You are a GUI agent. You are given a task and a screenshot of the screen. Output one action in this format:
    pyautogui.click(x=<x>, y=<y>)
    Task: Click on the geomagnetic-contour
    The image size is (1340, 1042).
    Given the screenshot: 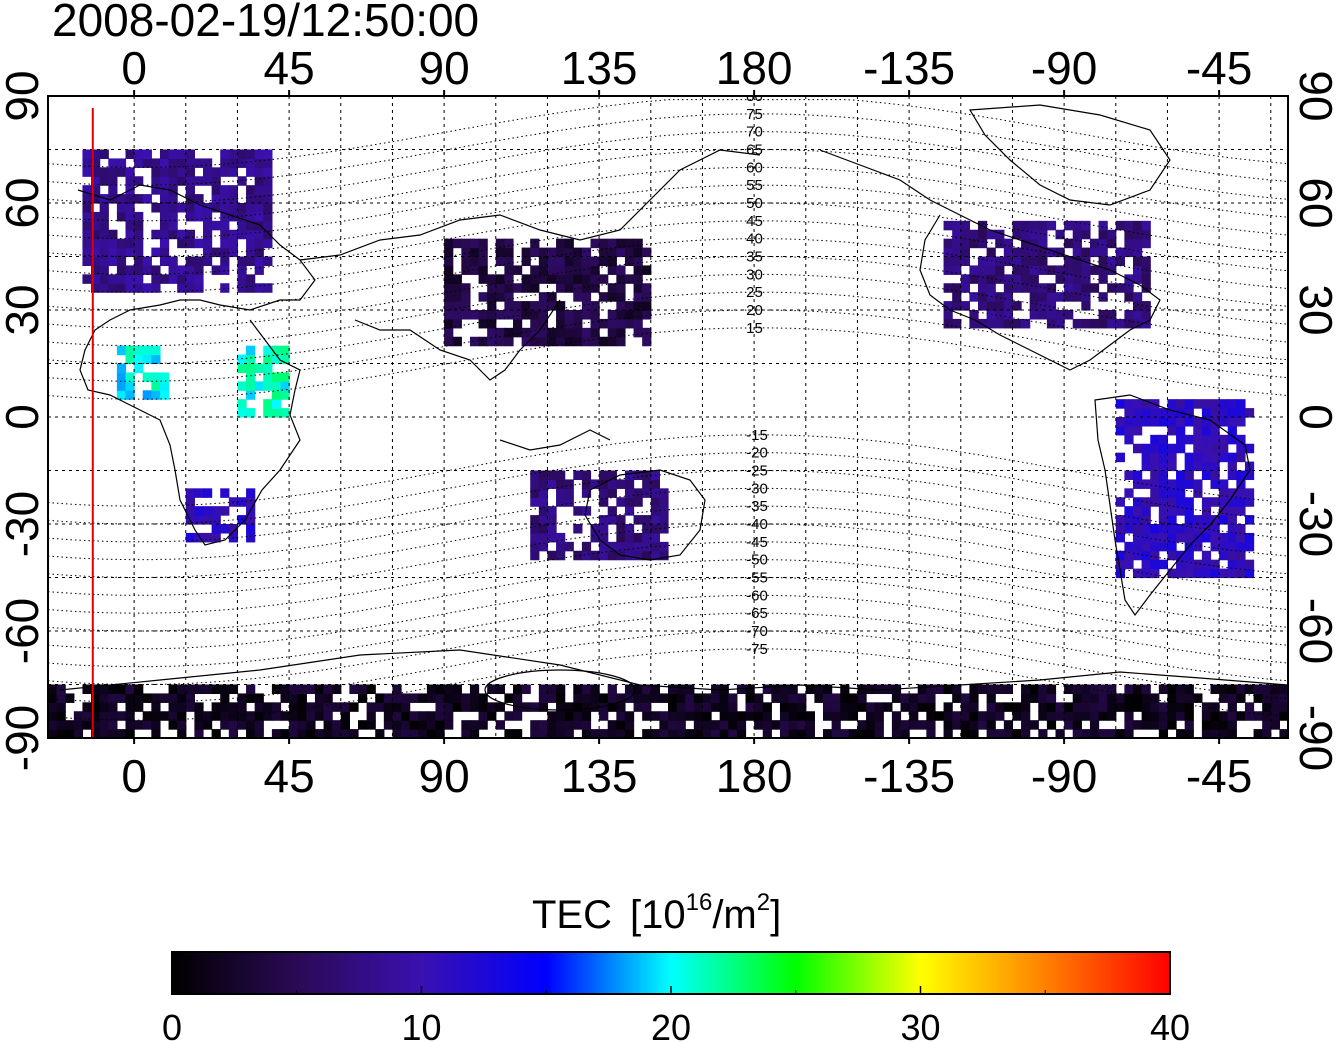 What is the action you would take?
    pyautogui.click(x=668, y=559)
    